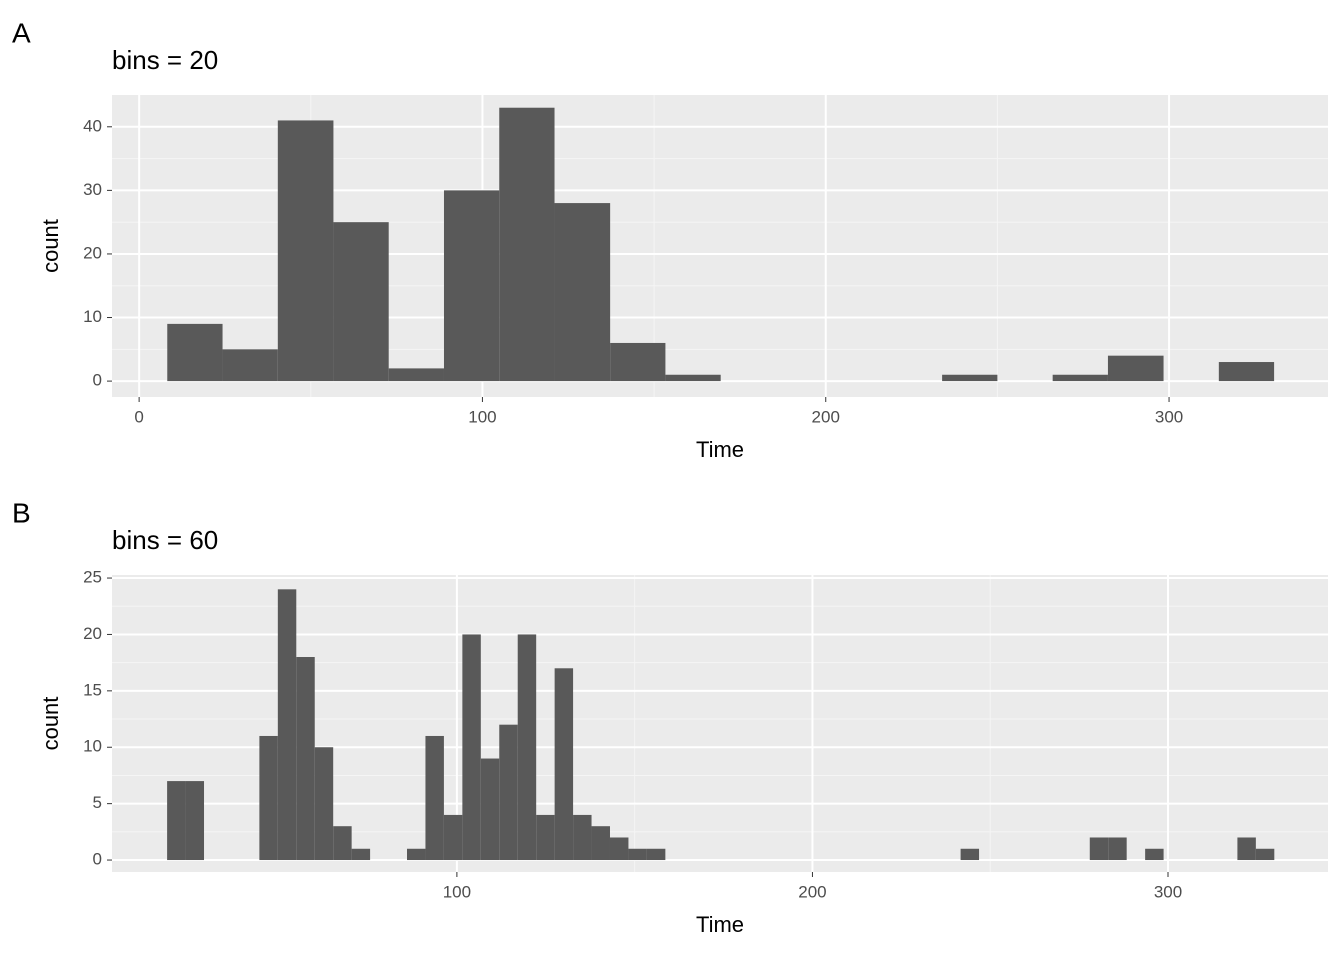 The image size is (1344, 960). What do you see at coordinates (92, 189) in the screenshot?
I see `y-tick-label: 30` at bounding box center [92, 189].